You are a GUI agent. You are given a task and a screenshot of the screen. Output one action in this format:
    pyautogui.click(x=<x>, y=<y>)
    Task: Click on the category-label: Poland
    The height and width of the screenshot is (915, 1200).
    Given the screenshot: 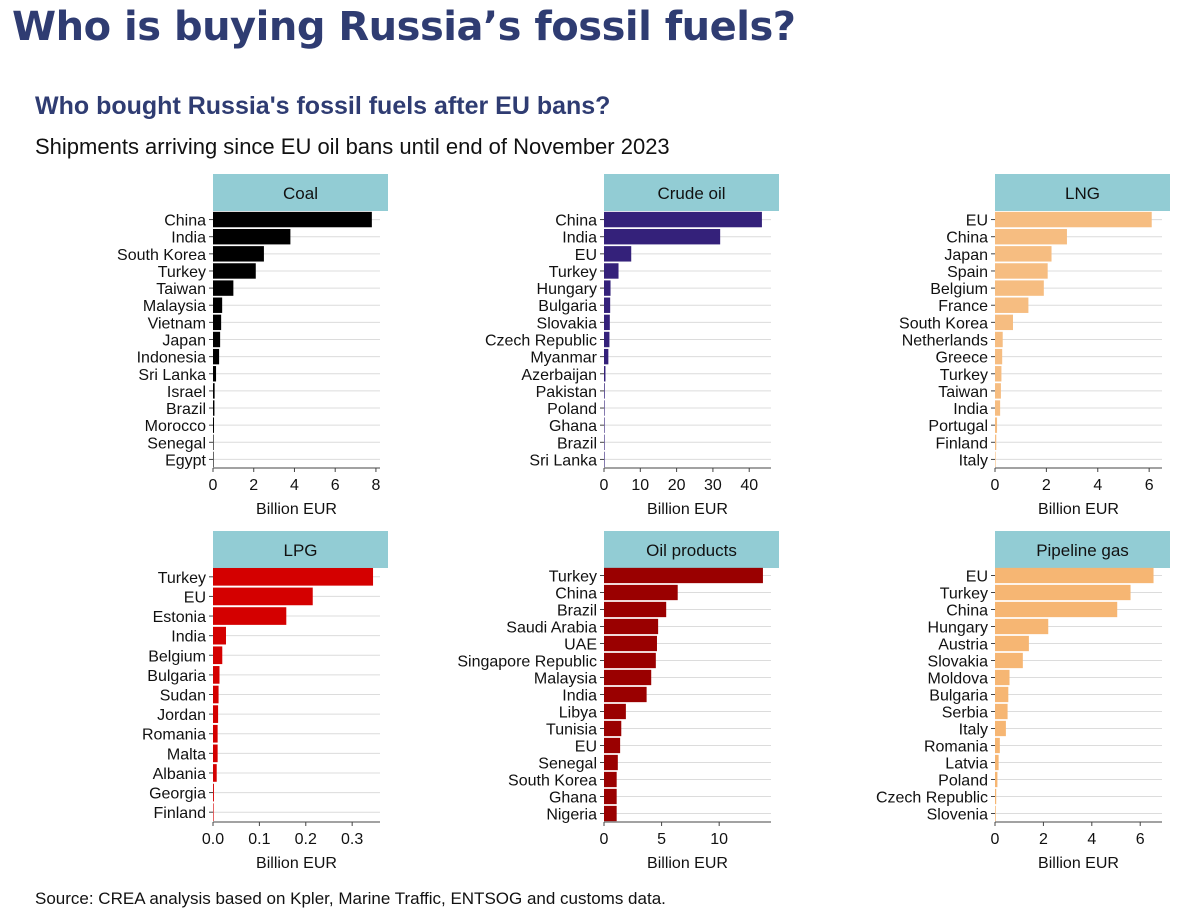 What is the action you would take?
    pyautogui.click(x=572, y=409)
    